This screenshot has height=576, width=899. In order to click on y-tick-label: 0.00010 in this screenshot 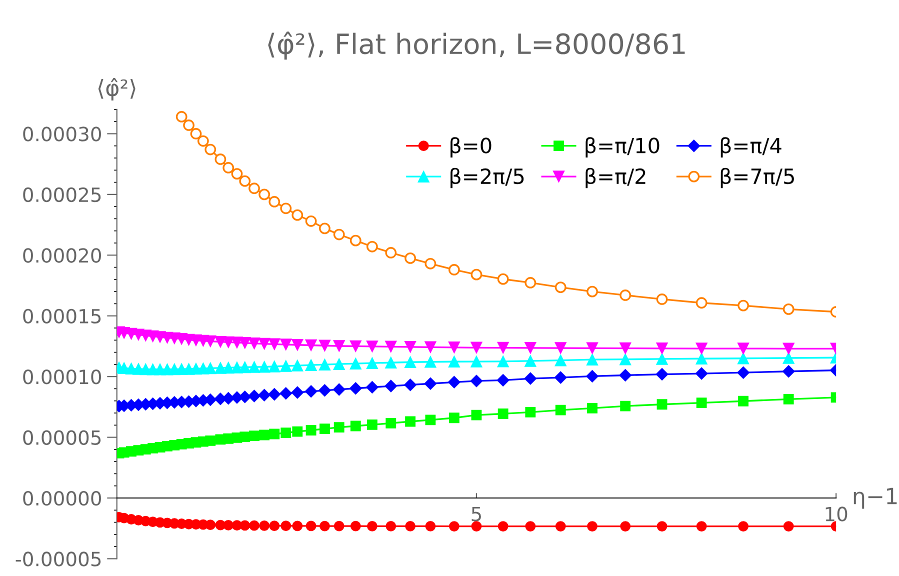, I will do `click(62, 377)`.